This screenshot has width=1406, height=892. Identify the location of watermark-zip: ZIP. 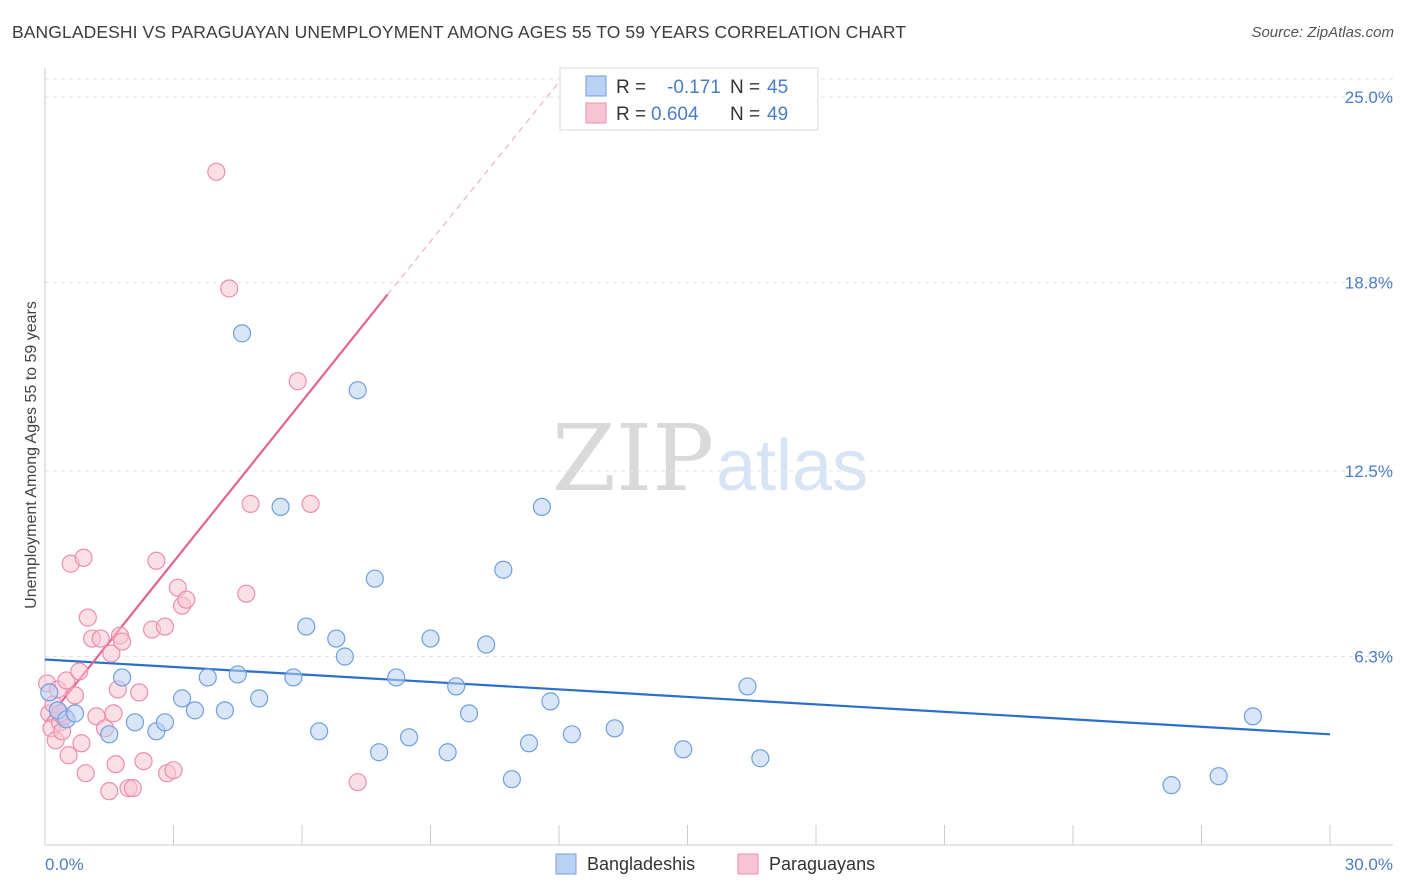
(633, 458).